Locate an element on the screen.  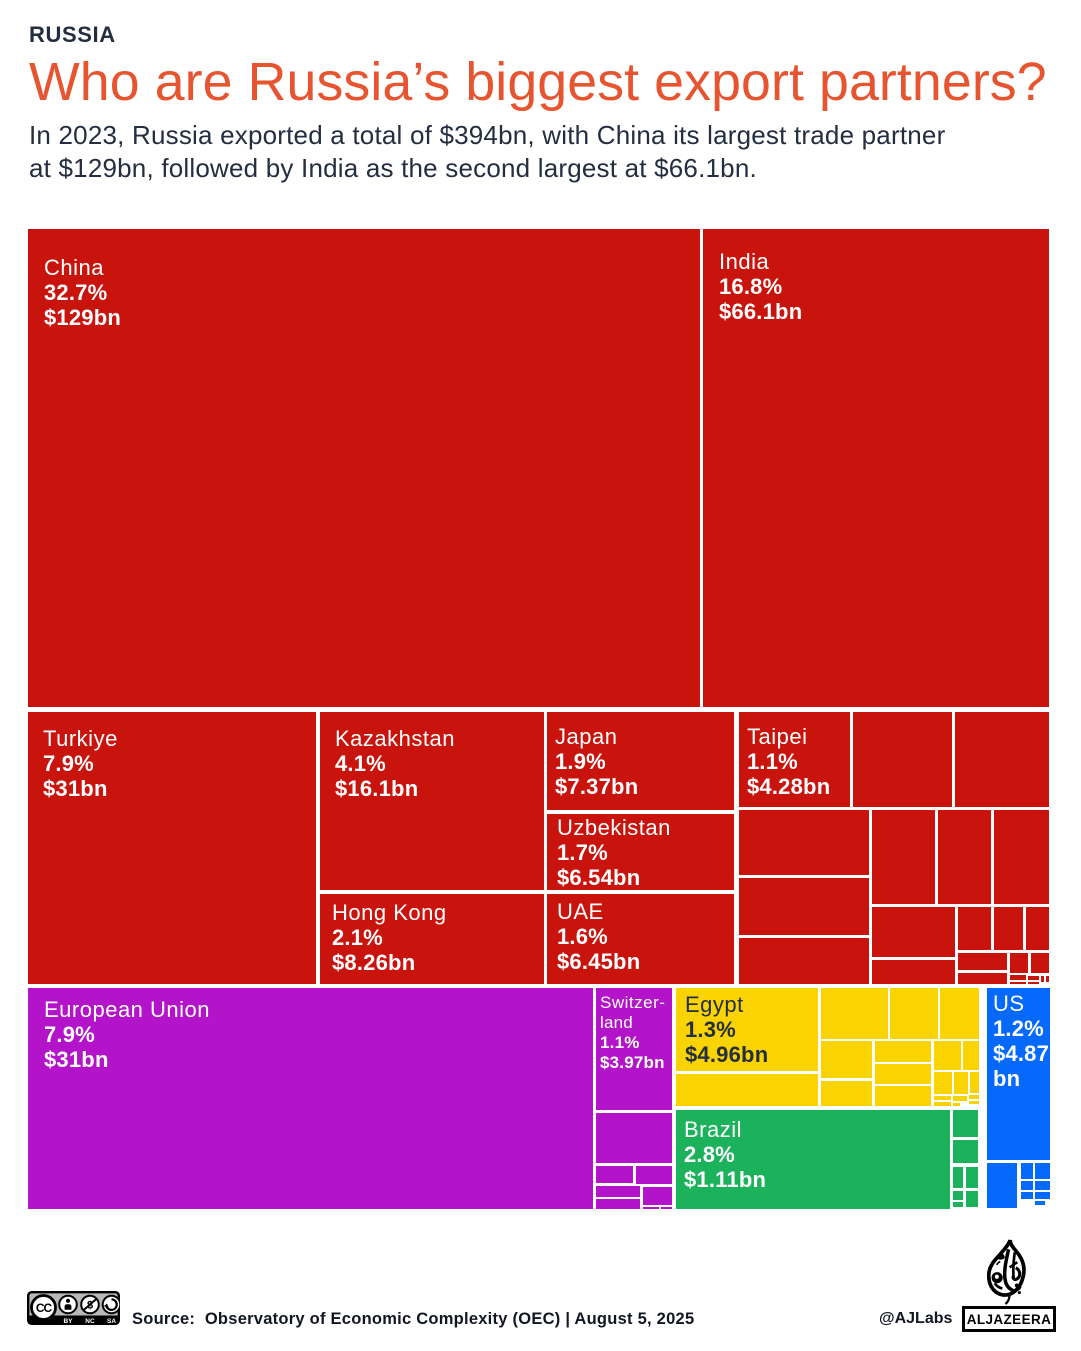
svg-text: CC is located at coordinates (44, 1308).